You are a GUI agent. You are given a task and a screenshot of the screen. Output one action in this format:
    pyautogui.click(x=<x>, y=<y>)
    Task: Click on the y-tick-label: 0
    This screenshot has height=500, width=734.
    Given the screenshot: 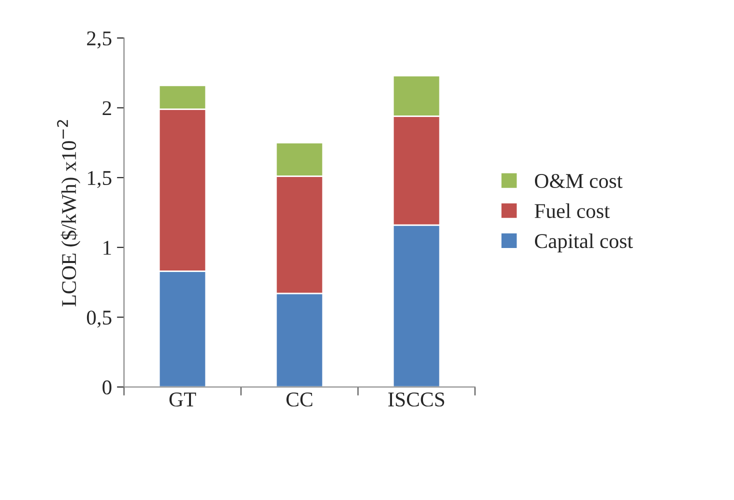 What is the action you would take?
    pyautogui.click(x=107, y=387)
    